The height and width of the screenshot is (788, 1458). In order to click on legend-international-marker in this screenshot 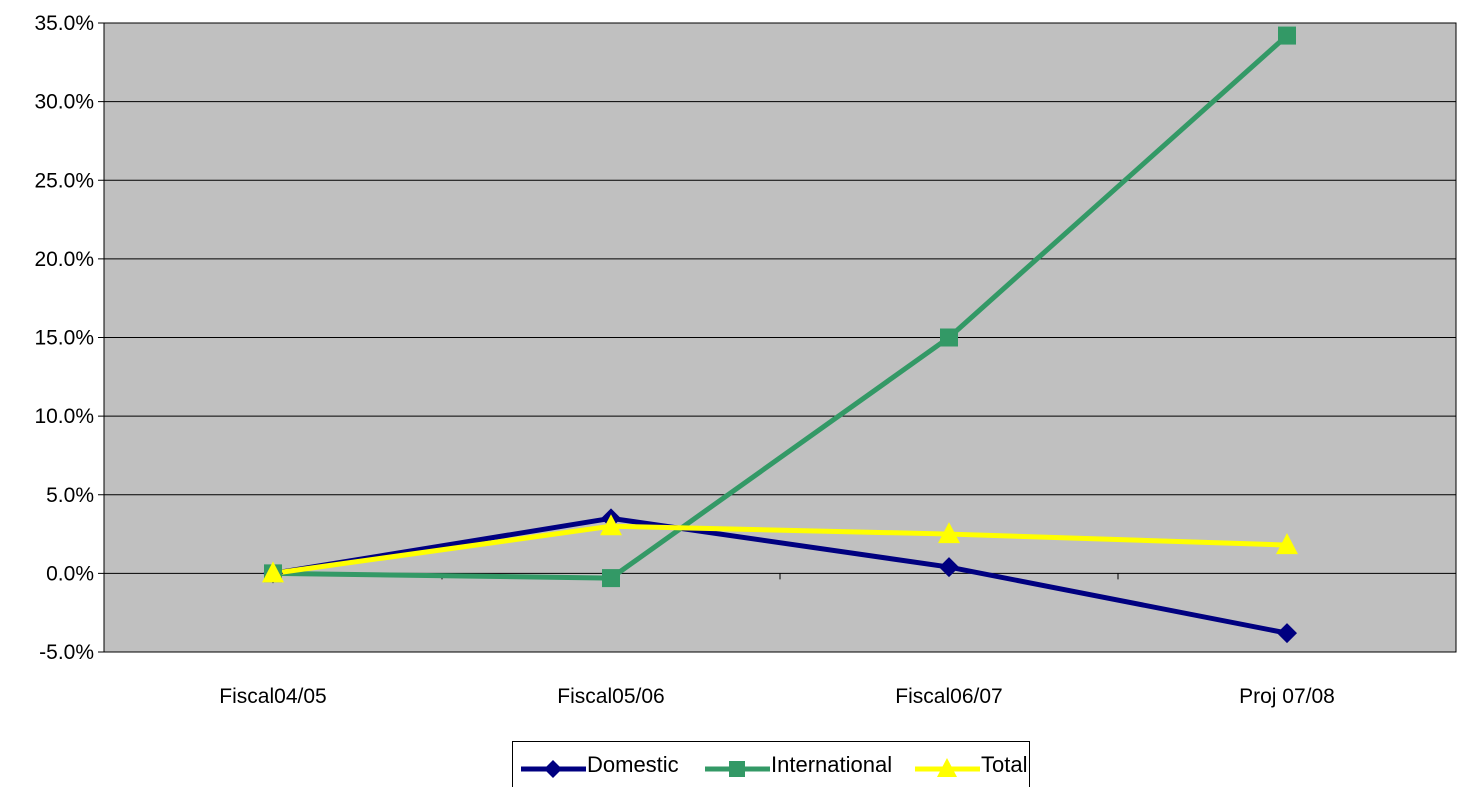, I will do `click(737, 769)`.